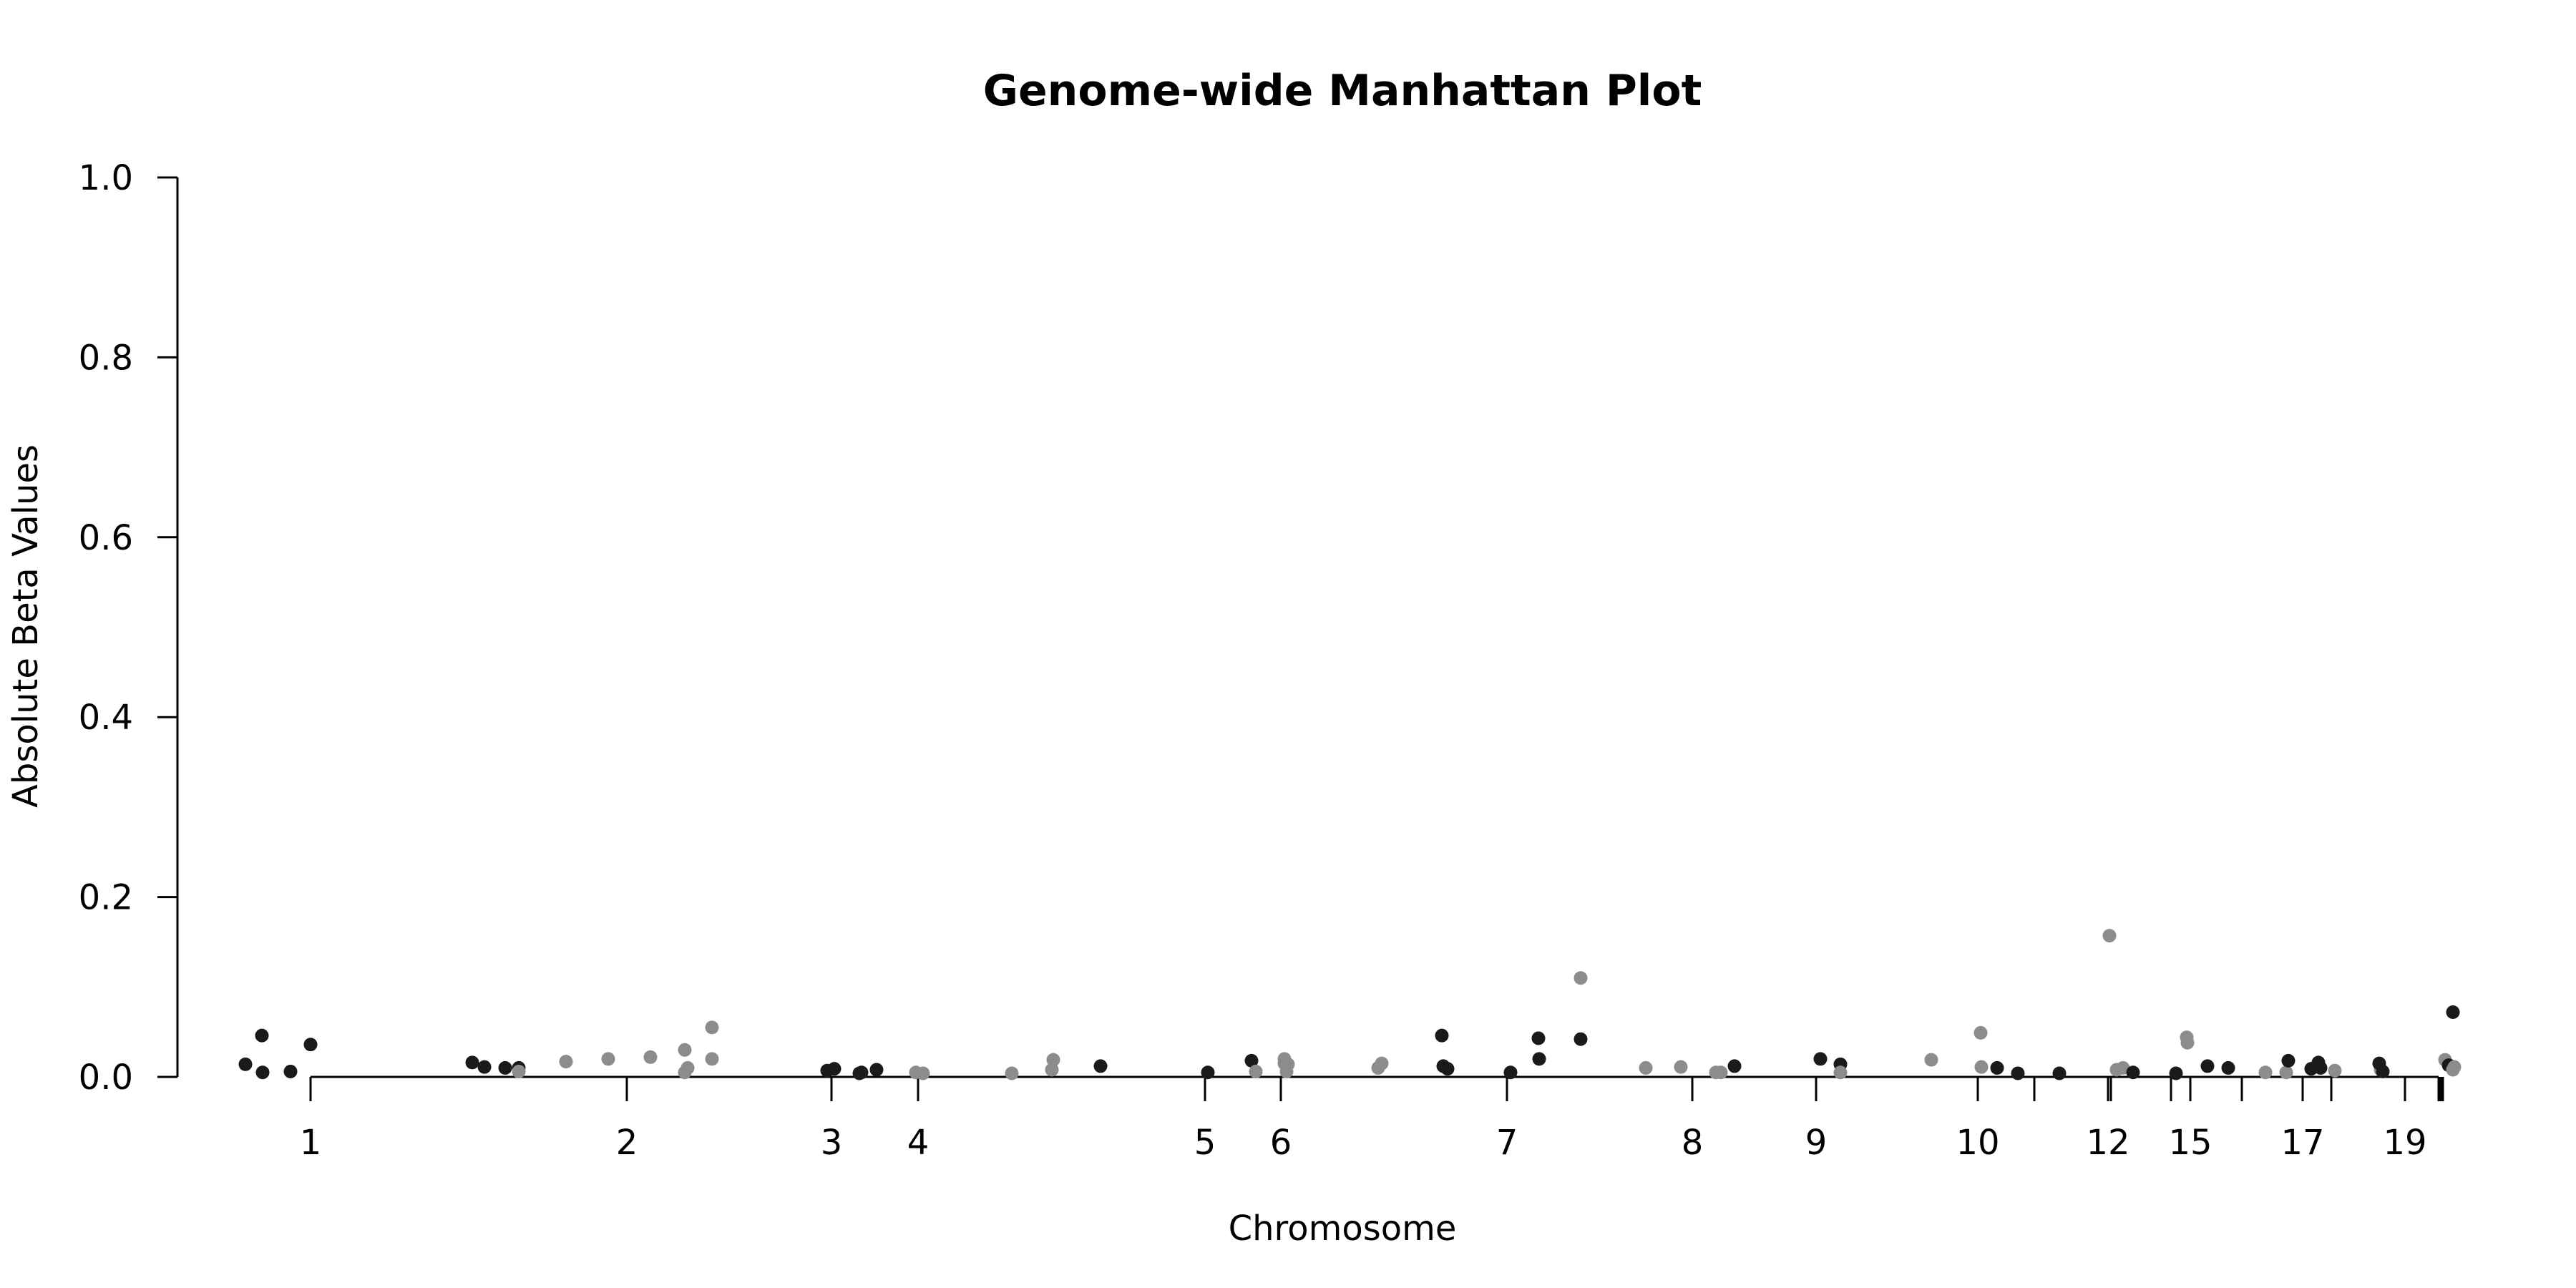 This screenshot has height=1288, width=2576. Describe the element at coordinates (1816, 1143) in the screenshot. I see `x-tick-label: 9` at that location.